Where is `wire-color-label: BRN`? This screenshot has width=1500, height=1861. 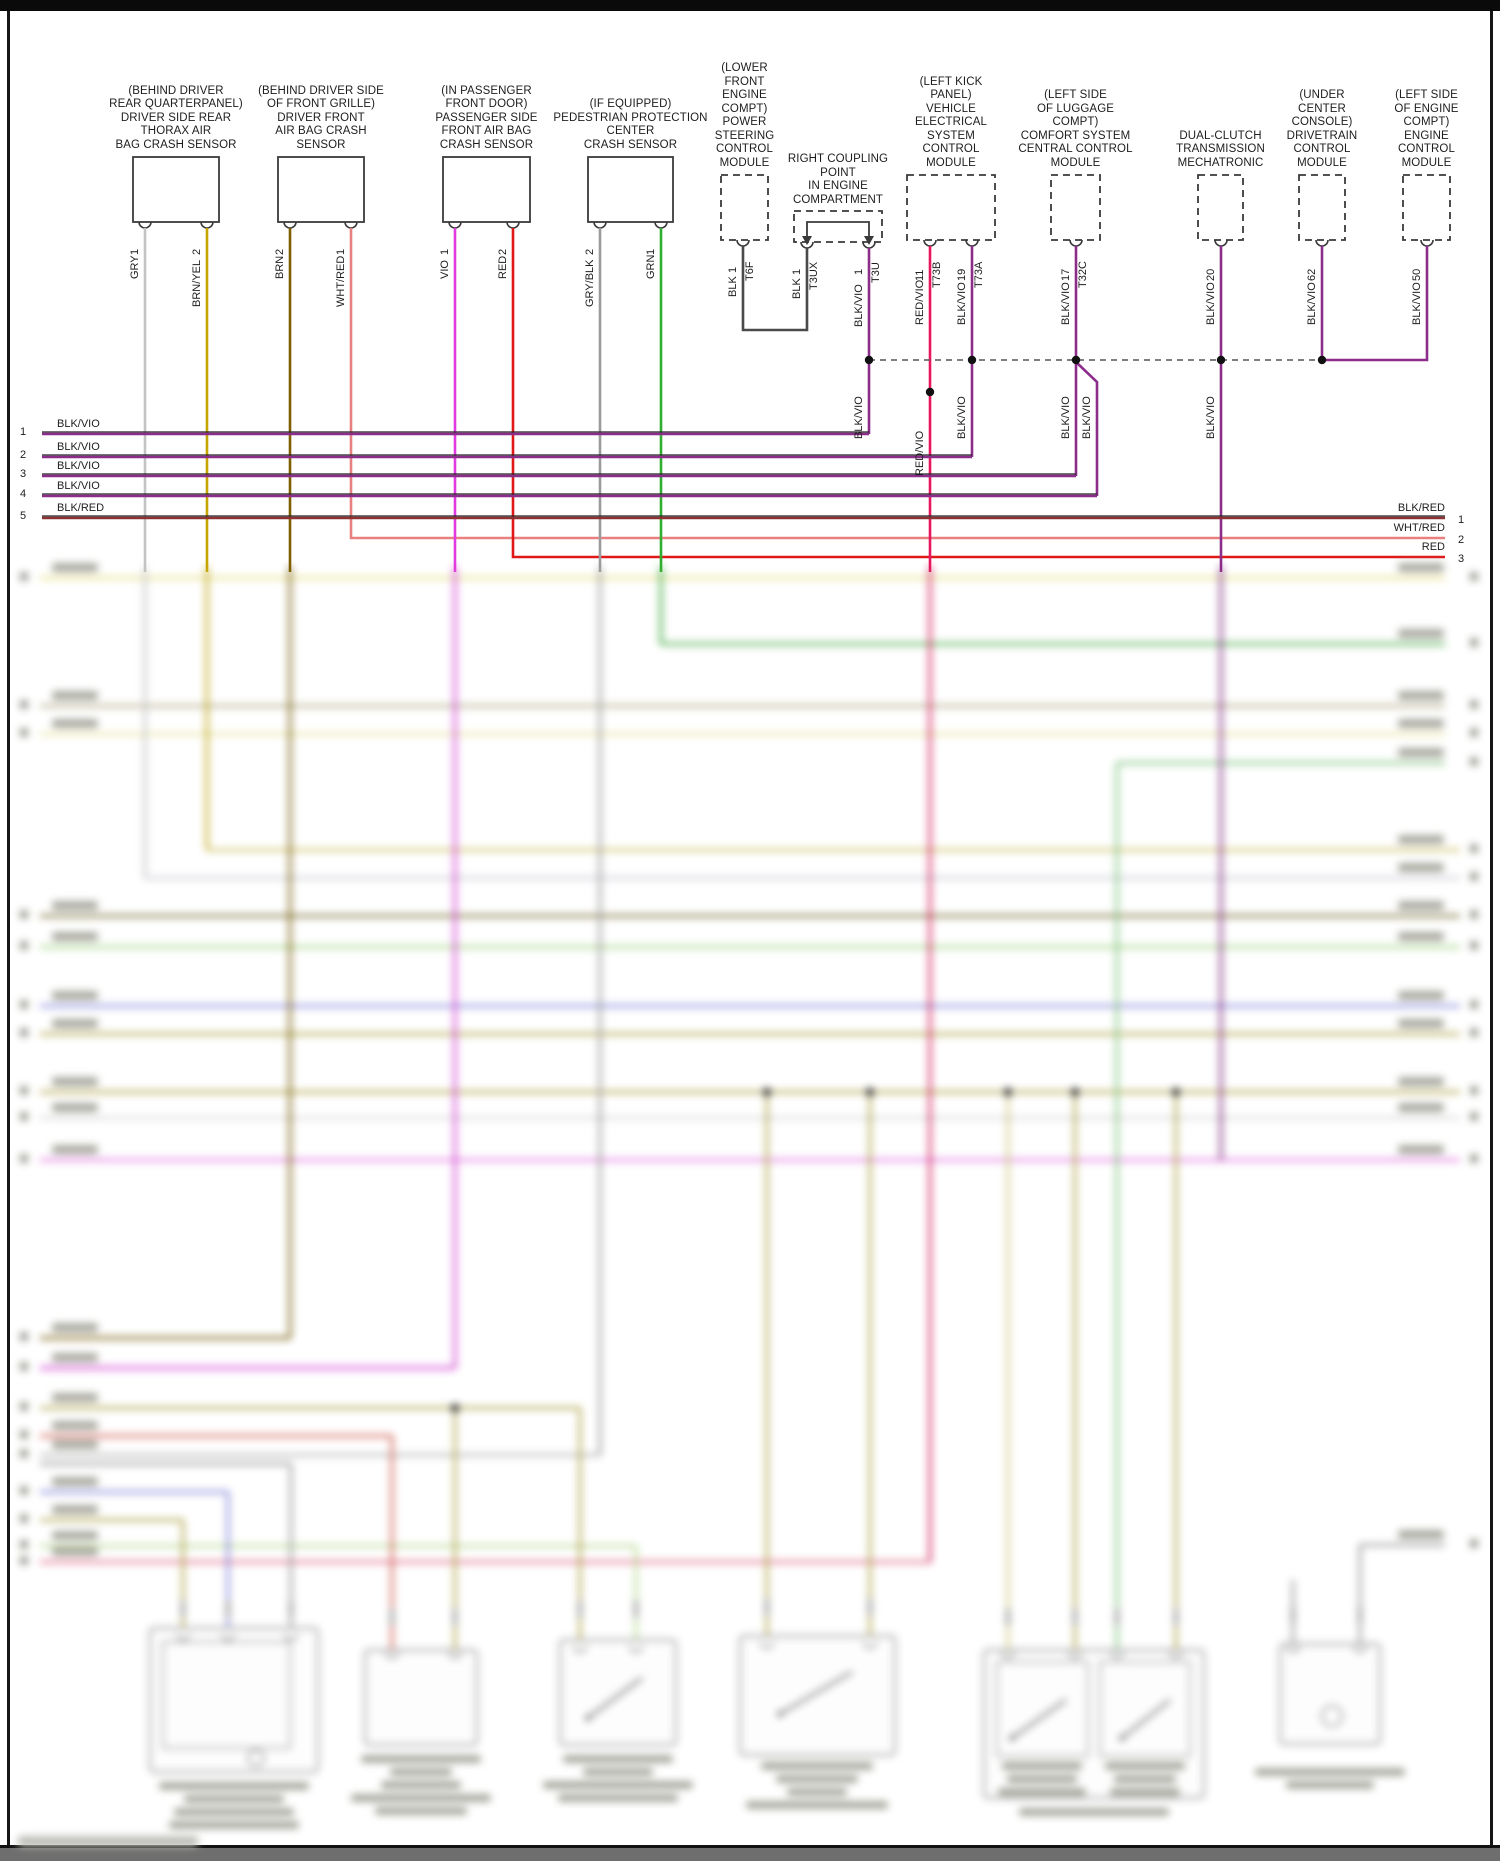 wire-color-label: BRN is located at coordinates (280, 268).